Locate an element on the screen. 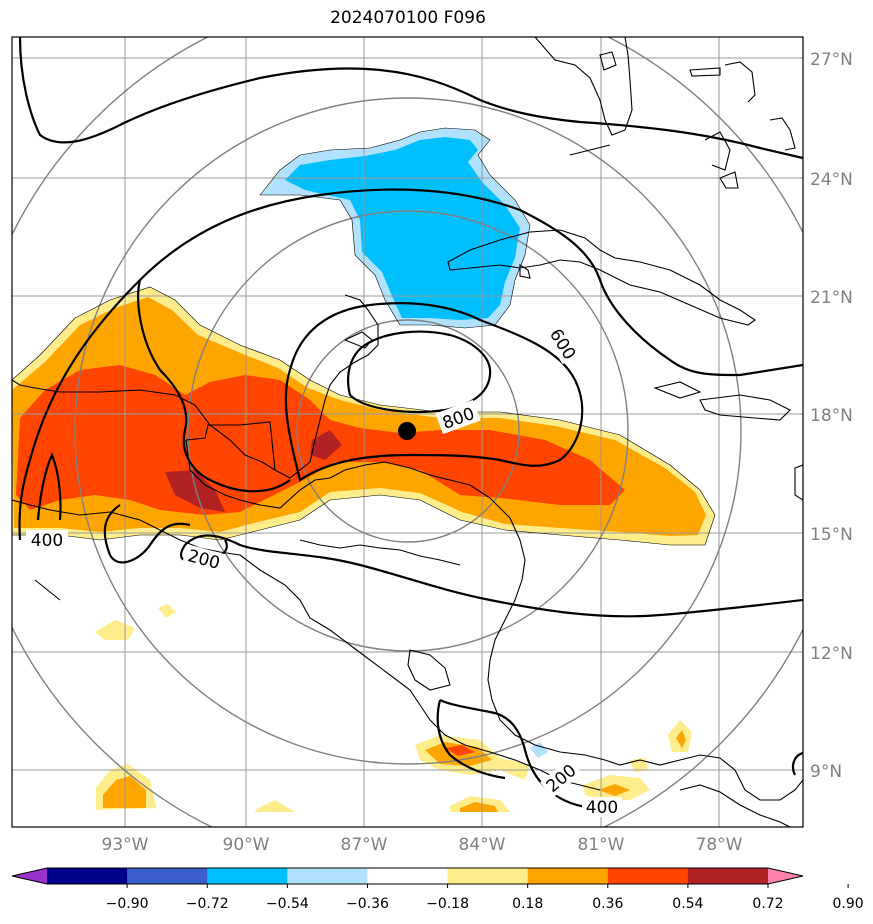 This screenshot has width=873, height=924. colorbar-tick-label: 0.90 is located at coordinates (848, 904).